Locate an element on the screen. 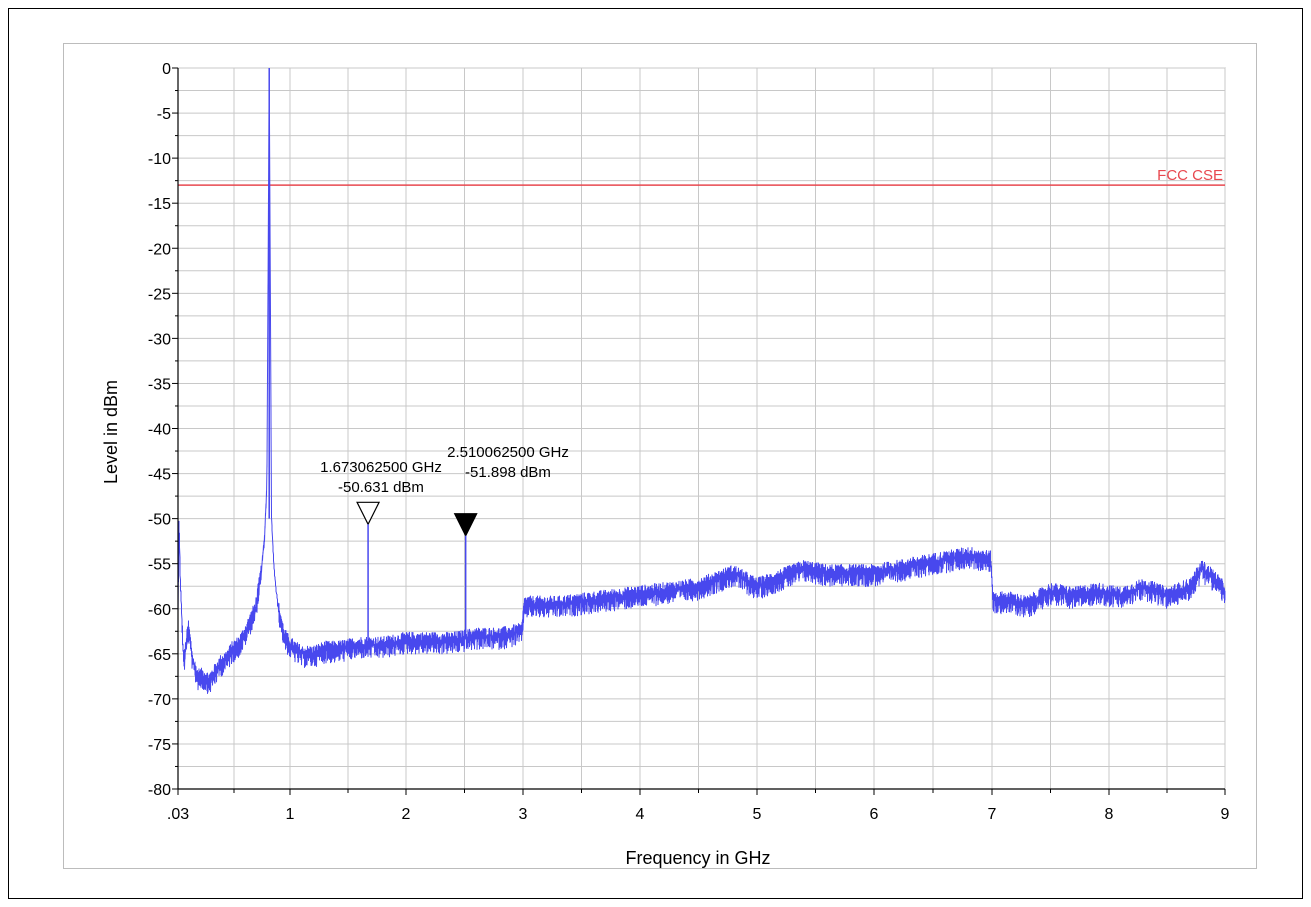 This screenshot has width=1311, height=907. y-tick-label: -5 is located at coordinates (164, 114).